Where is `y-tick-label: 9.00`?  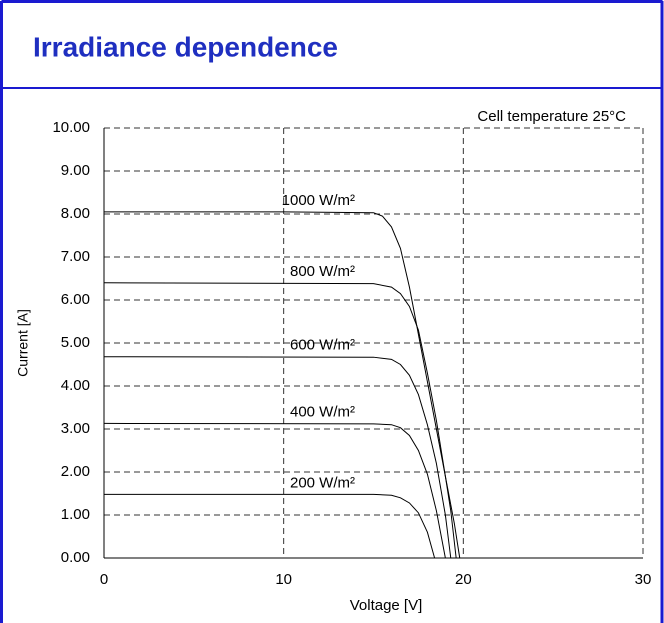
y-tick-label: 9.00 is located at coordinates (75, 170).